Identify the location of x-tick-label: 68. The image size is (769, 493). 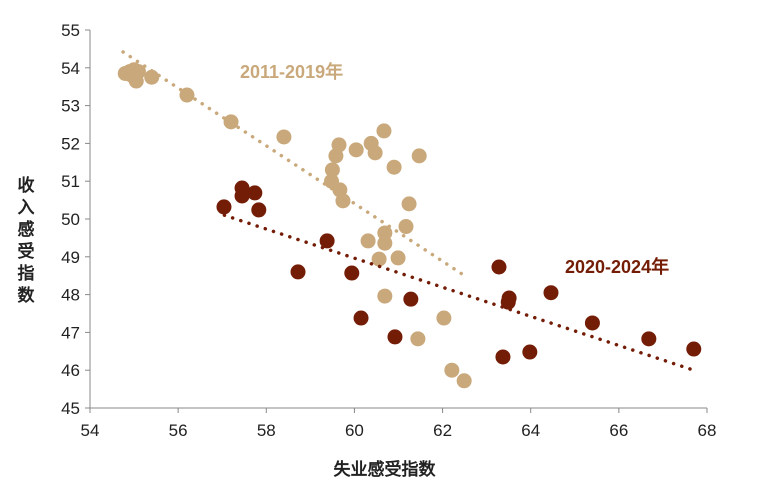
(707, 430).